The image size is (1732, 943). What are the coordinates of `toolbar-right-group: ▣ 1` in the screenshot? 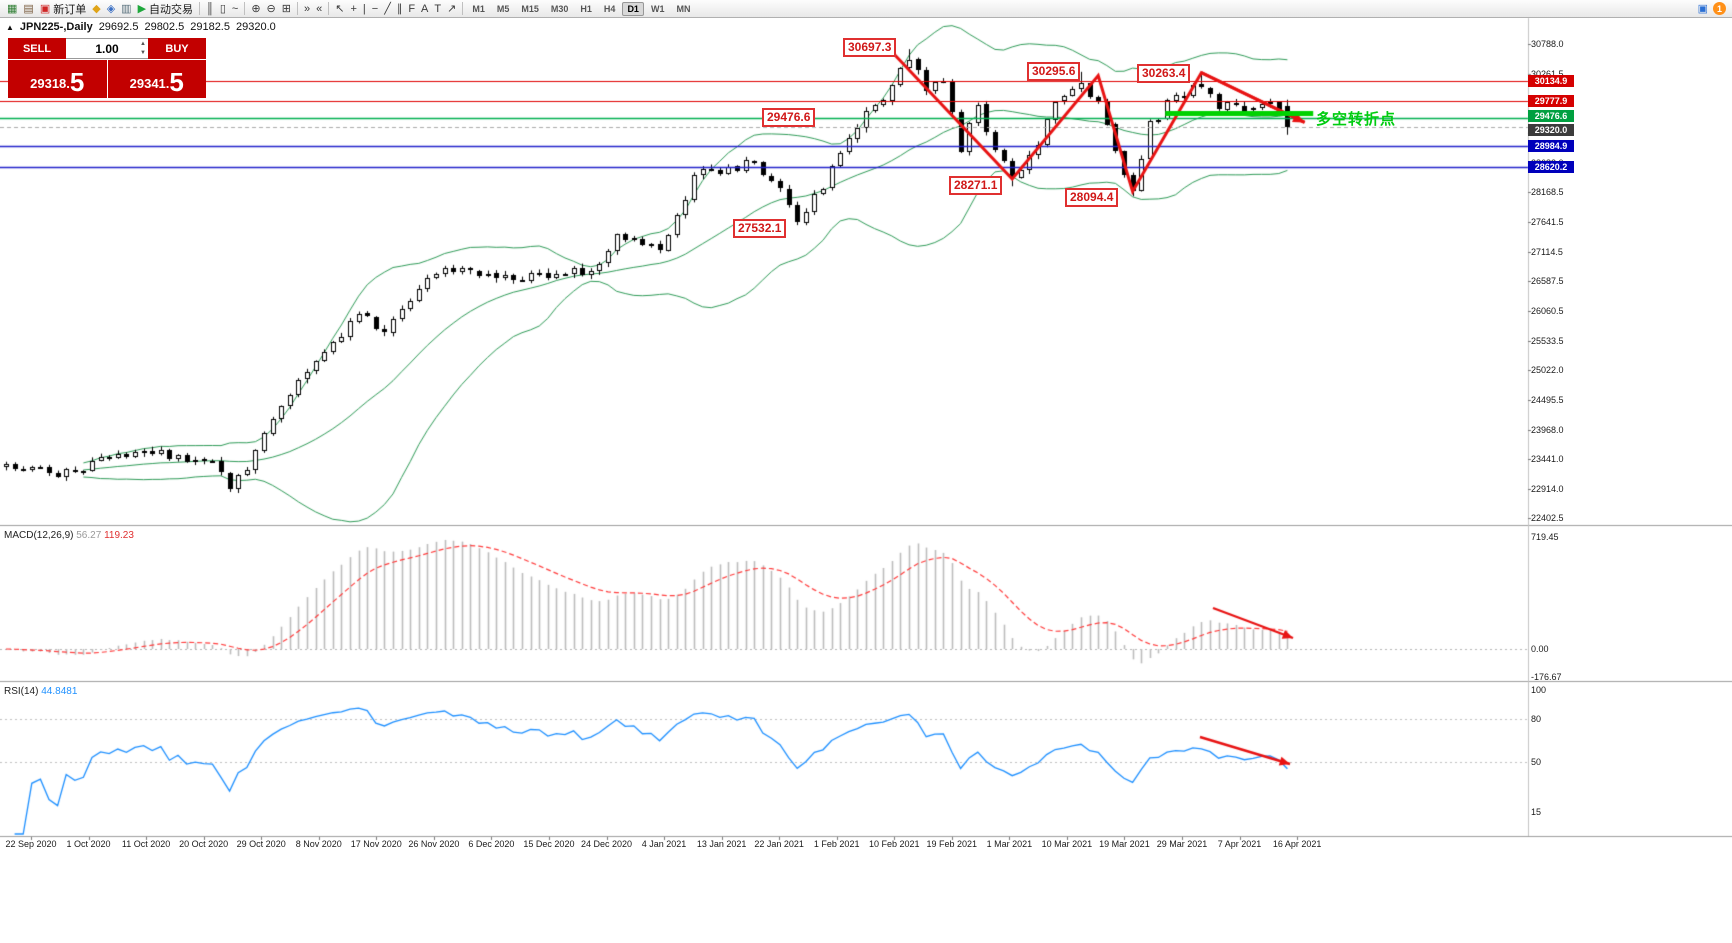 It's located at (1713, 9).